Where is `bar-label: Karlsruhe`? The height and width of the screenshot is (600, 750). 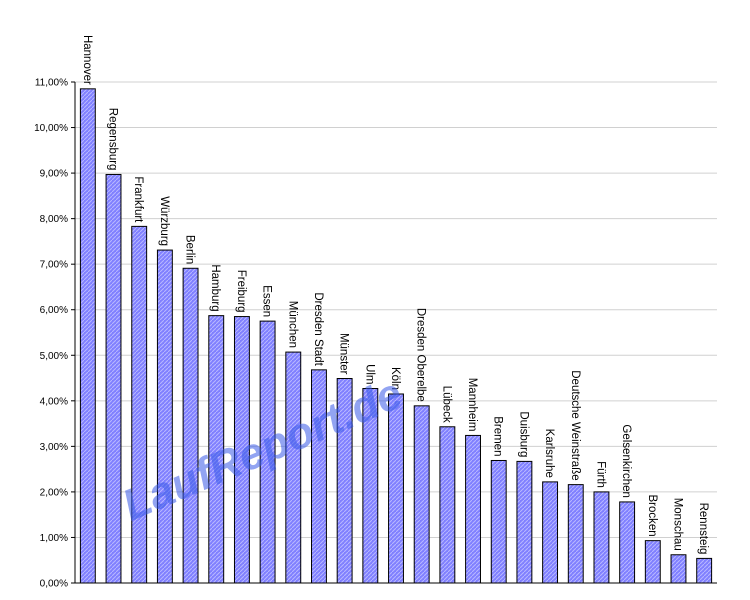
bar-label: Karlsruhe is located at coordinates (549, 453).